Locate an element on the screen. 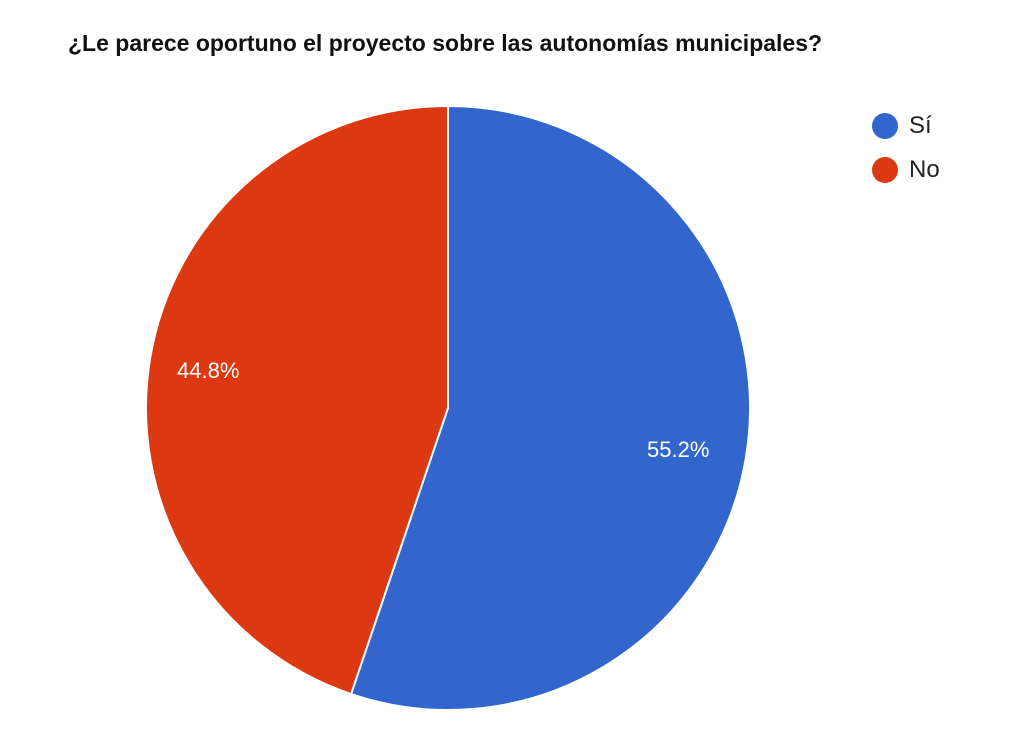 Image resolution: width=1024 pixels, height=741 pixels. slice-label-no: 44.8% is located at coordinates (208, 370).